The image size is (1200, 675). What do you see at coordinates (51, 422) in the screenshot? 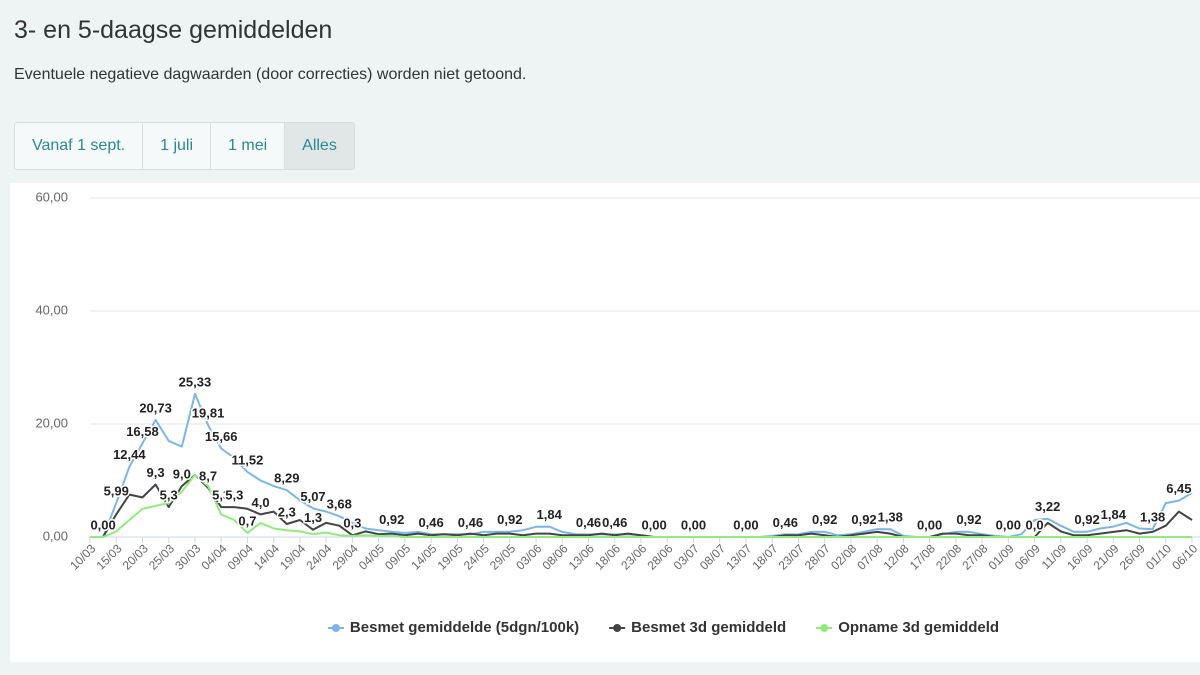
I see `y-tick-label: 20,00` at bounding box center [51, 422].